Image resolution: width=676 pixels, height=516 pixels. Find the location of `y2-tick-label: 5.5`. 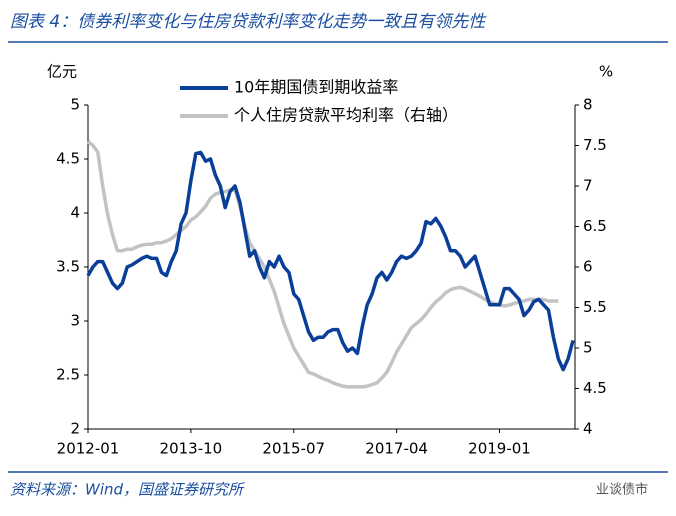

y2-tick-label: 5.5 is located at coordinates (595, 307).